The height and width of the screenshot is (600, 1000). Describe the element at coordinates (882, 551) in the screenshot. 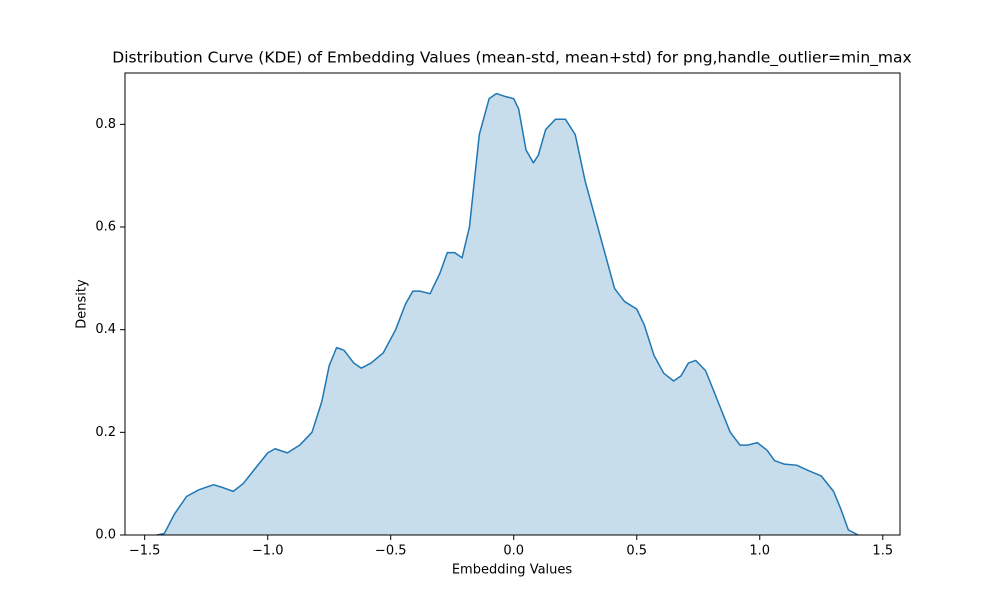

I see `x-tick-label: 1.5` at that location.